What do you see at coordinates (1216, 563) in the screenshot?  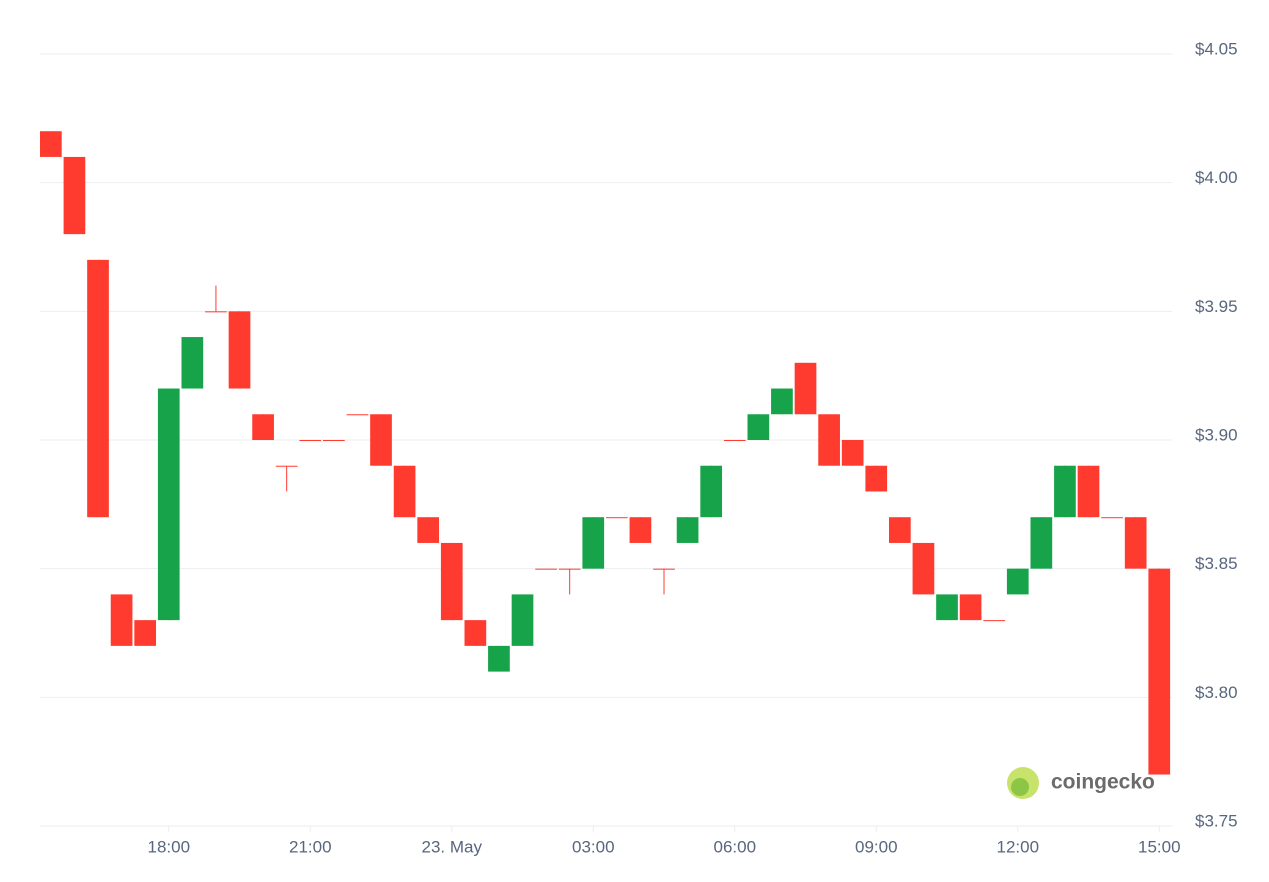 I see `y-tick-label: $3.85` at bounding box center [1216, 563].